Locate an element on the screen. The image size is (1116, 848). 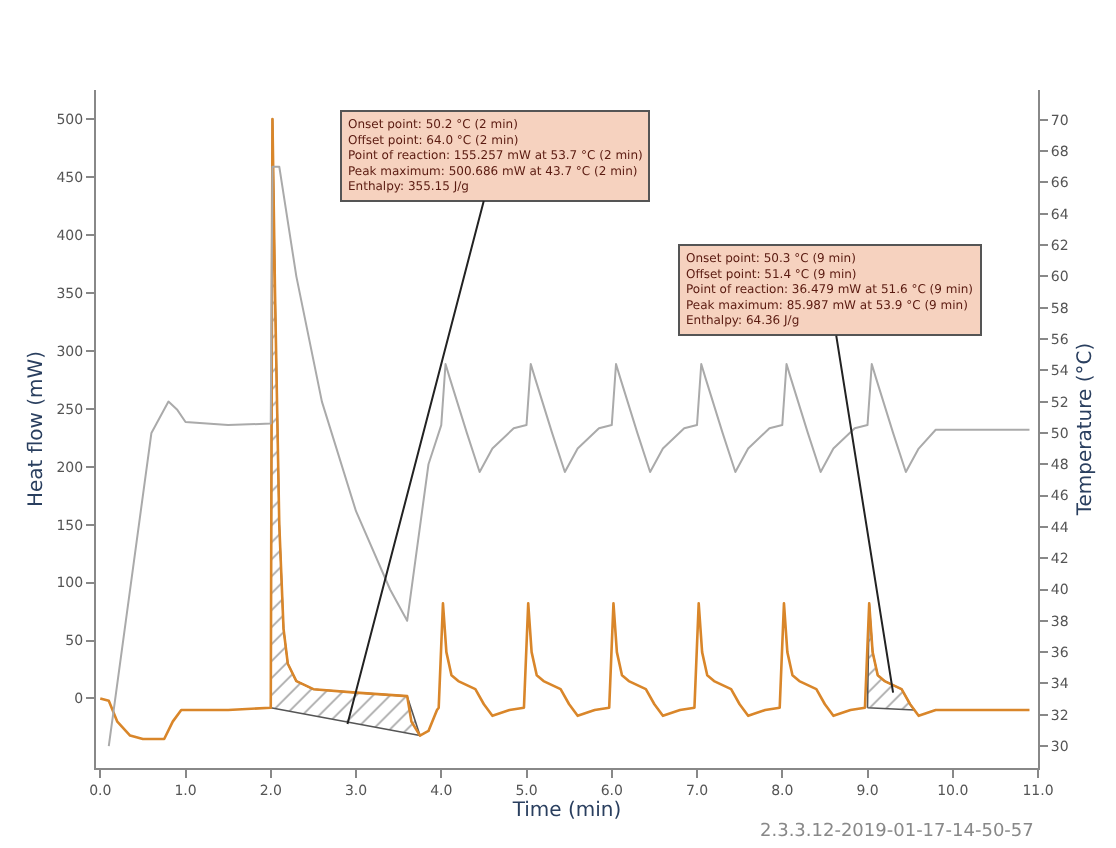
y2-axis-title: Temperature (°C) is located at coordinates (1085, 430).